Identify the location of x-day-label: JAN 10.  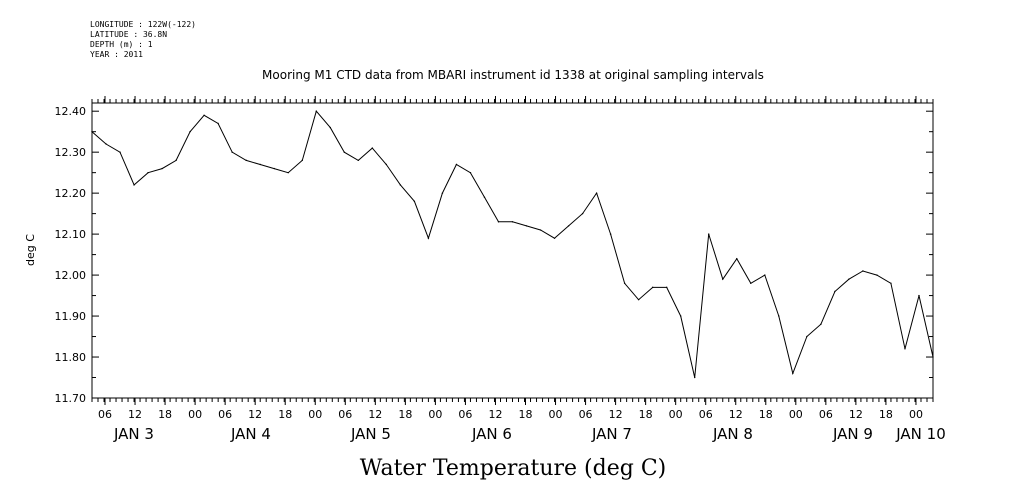
(920, 434).